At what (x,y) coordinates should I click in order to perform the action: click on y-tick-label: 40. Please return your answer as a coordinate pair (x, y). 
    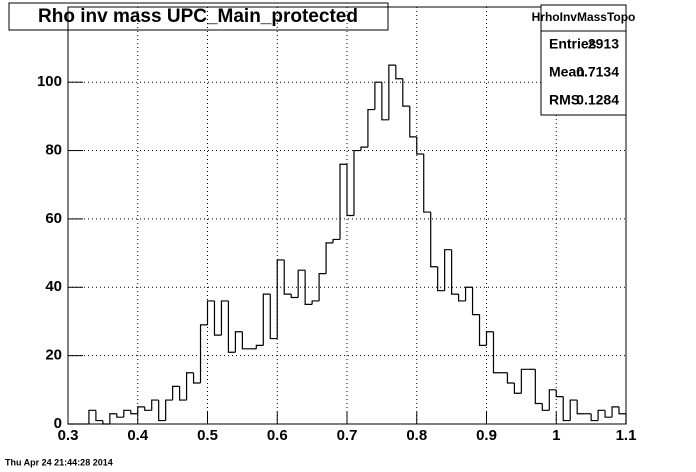
    Looking at the image, I should click on (53, 286).